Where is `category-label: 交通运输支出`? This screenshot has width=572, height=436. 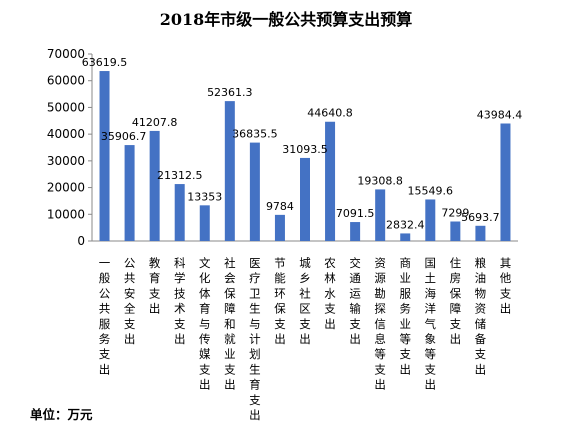 category-label: 交通运输支出 is located at coordinates (355, 301).